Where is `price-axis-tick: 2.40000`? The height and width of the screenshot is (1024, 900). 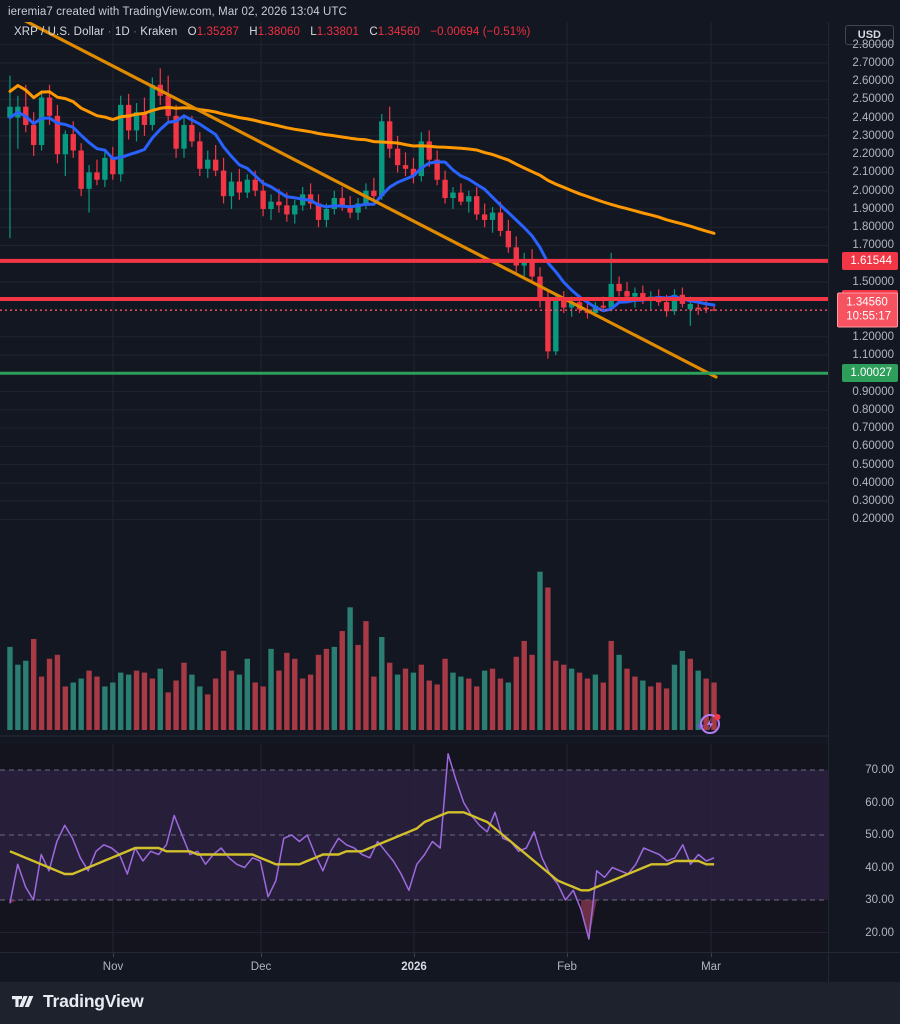 price-axis-tick: 2.40000 is located at coordinates (873, 117).